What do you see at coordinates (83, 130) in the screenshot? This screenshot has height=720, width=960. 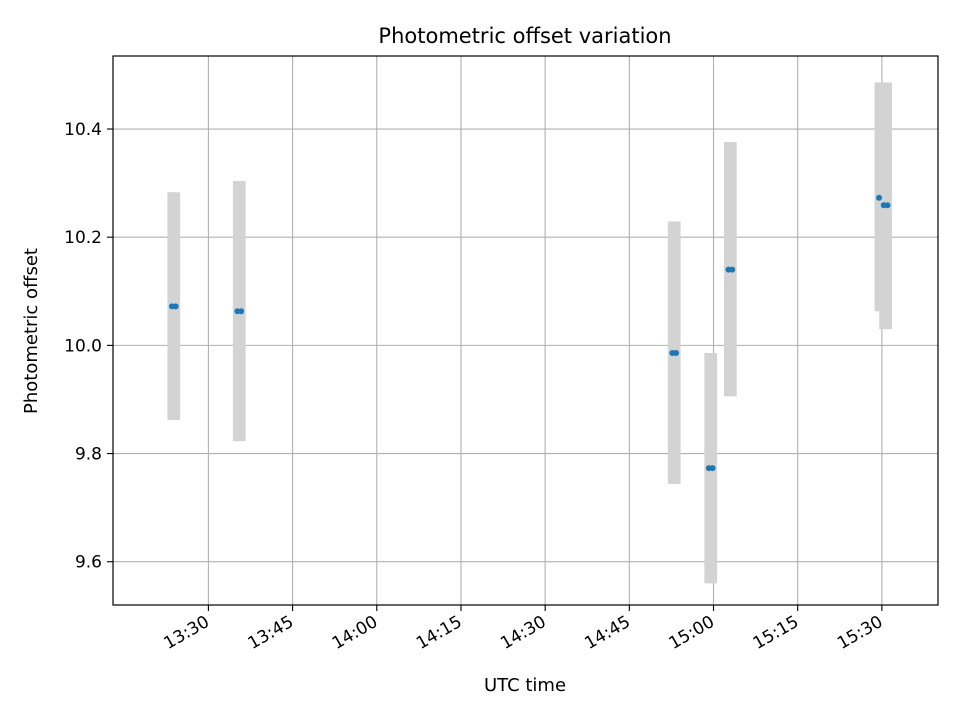 I see `y-tick-label: 10.4` at bounding box center [83, 130].